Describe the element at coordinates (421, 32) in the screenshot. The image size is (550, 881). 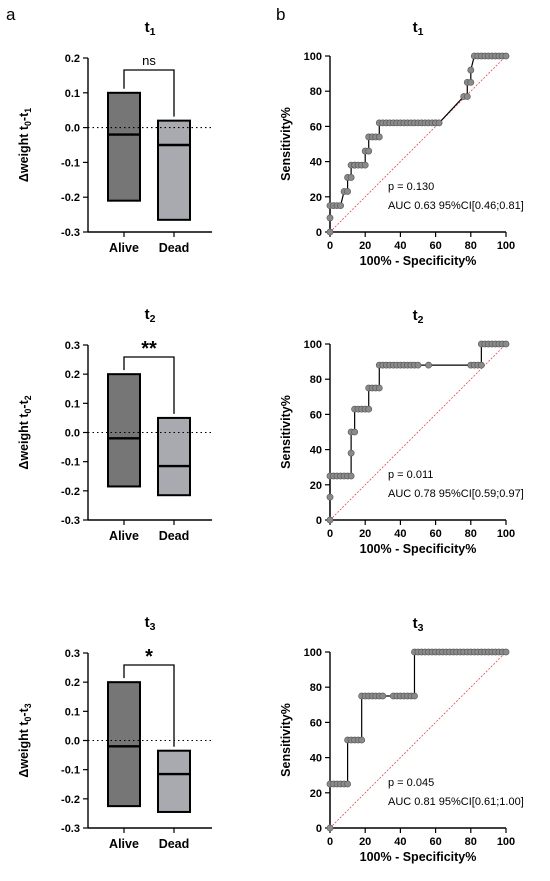
I see `roc-title-1-part-1: 1` at that location.